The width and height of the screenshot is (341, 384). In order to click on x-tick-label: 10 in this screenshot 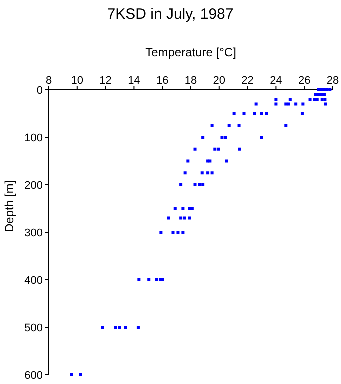, I will do `click(77, 81)`.